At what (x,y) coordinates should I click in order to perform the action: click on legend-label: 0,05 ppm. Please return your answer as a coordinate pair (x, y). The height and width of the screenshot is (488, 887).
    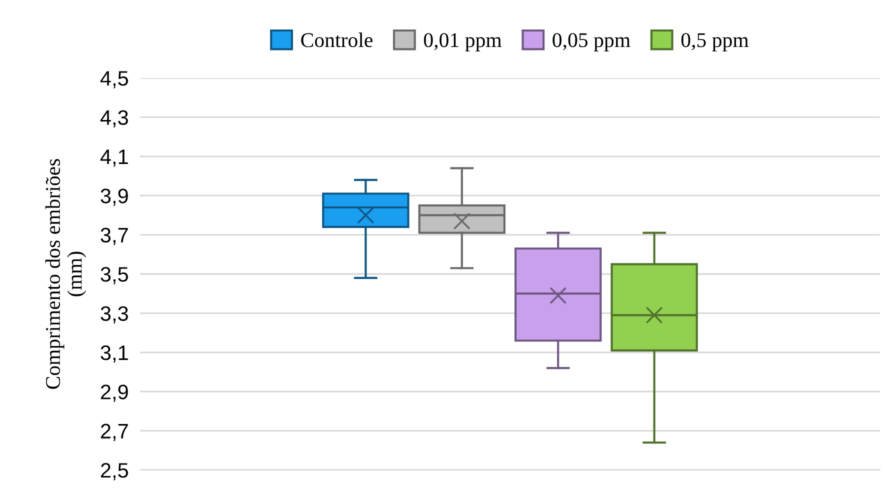
    Looking at the image, I should click on (591, 42).